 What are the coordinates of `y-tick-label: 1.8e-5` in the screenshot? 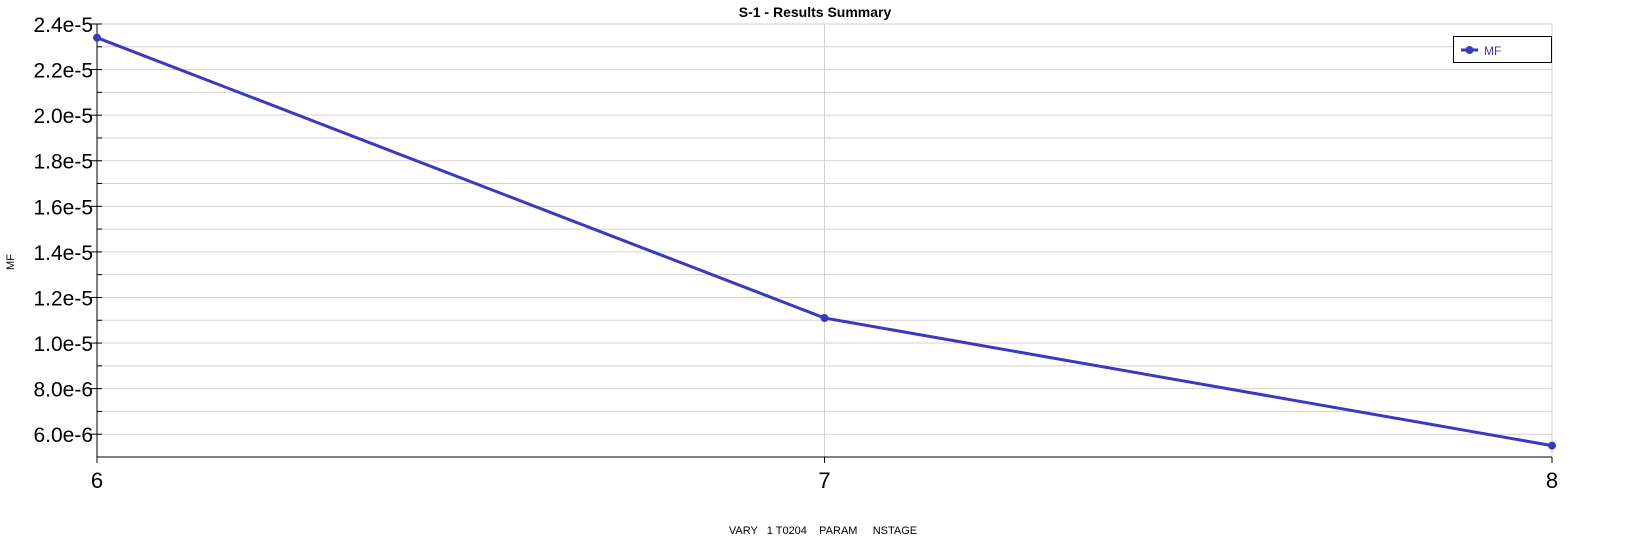 It's located at (63, 162).